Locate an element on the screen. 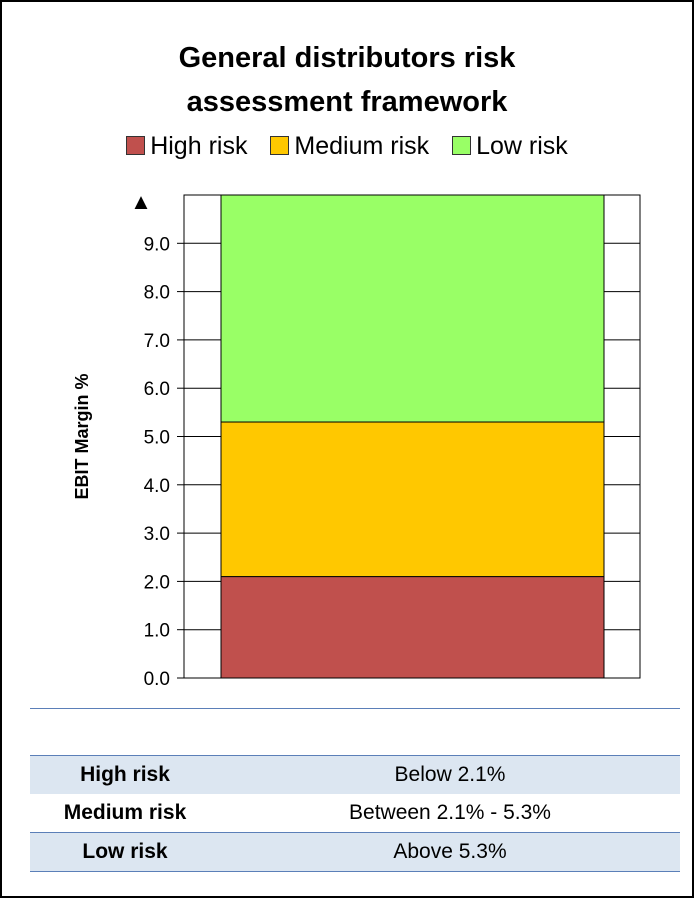 The height and width of the screenshot is (898, 694). separator-line is located at coordinates (355, 708).